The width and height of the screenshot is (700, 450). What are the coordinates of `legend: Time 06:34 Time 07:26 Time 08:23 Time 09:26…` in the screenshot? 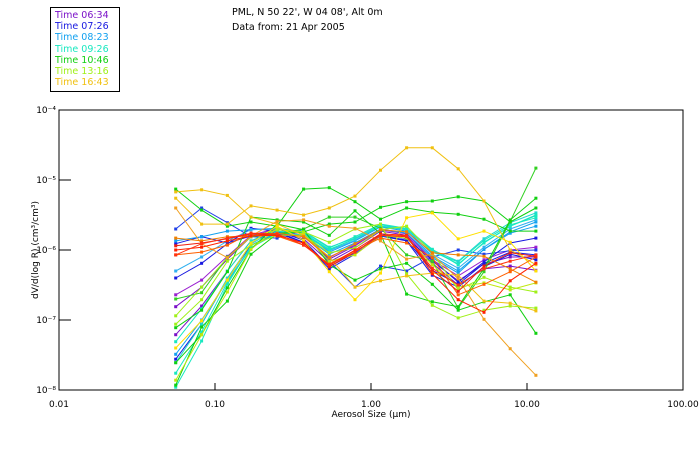 It's located at (85, 49).